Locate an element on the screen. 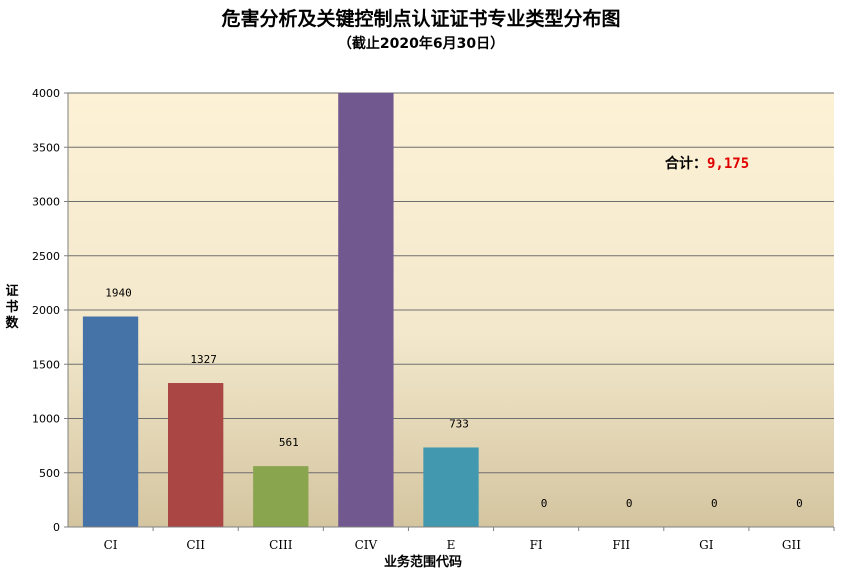 This screenshot has height=572, width=842. data-label: 561 is located at coordinates (289, 442).